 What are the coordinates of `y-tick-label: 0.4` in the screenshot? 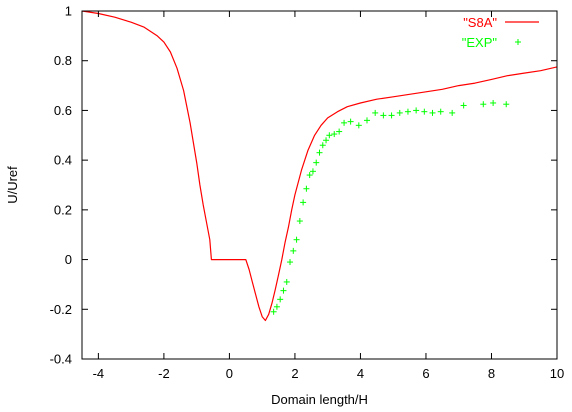 It's located at (63, 160).